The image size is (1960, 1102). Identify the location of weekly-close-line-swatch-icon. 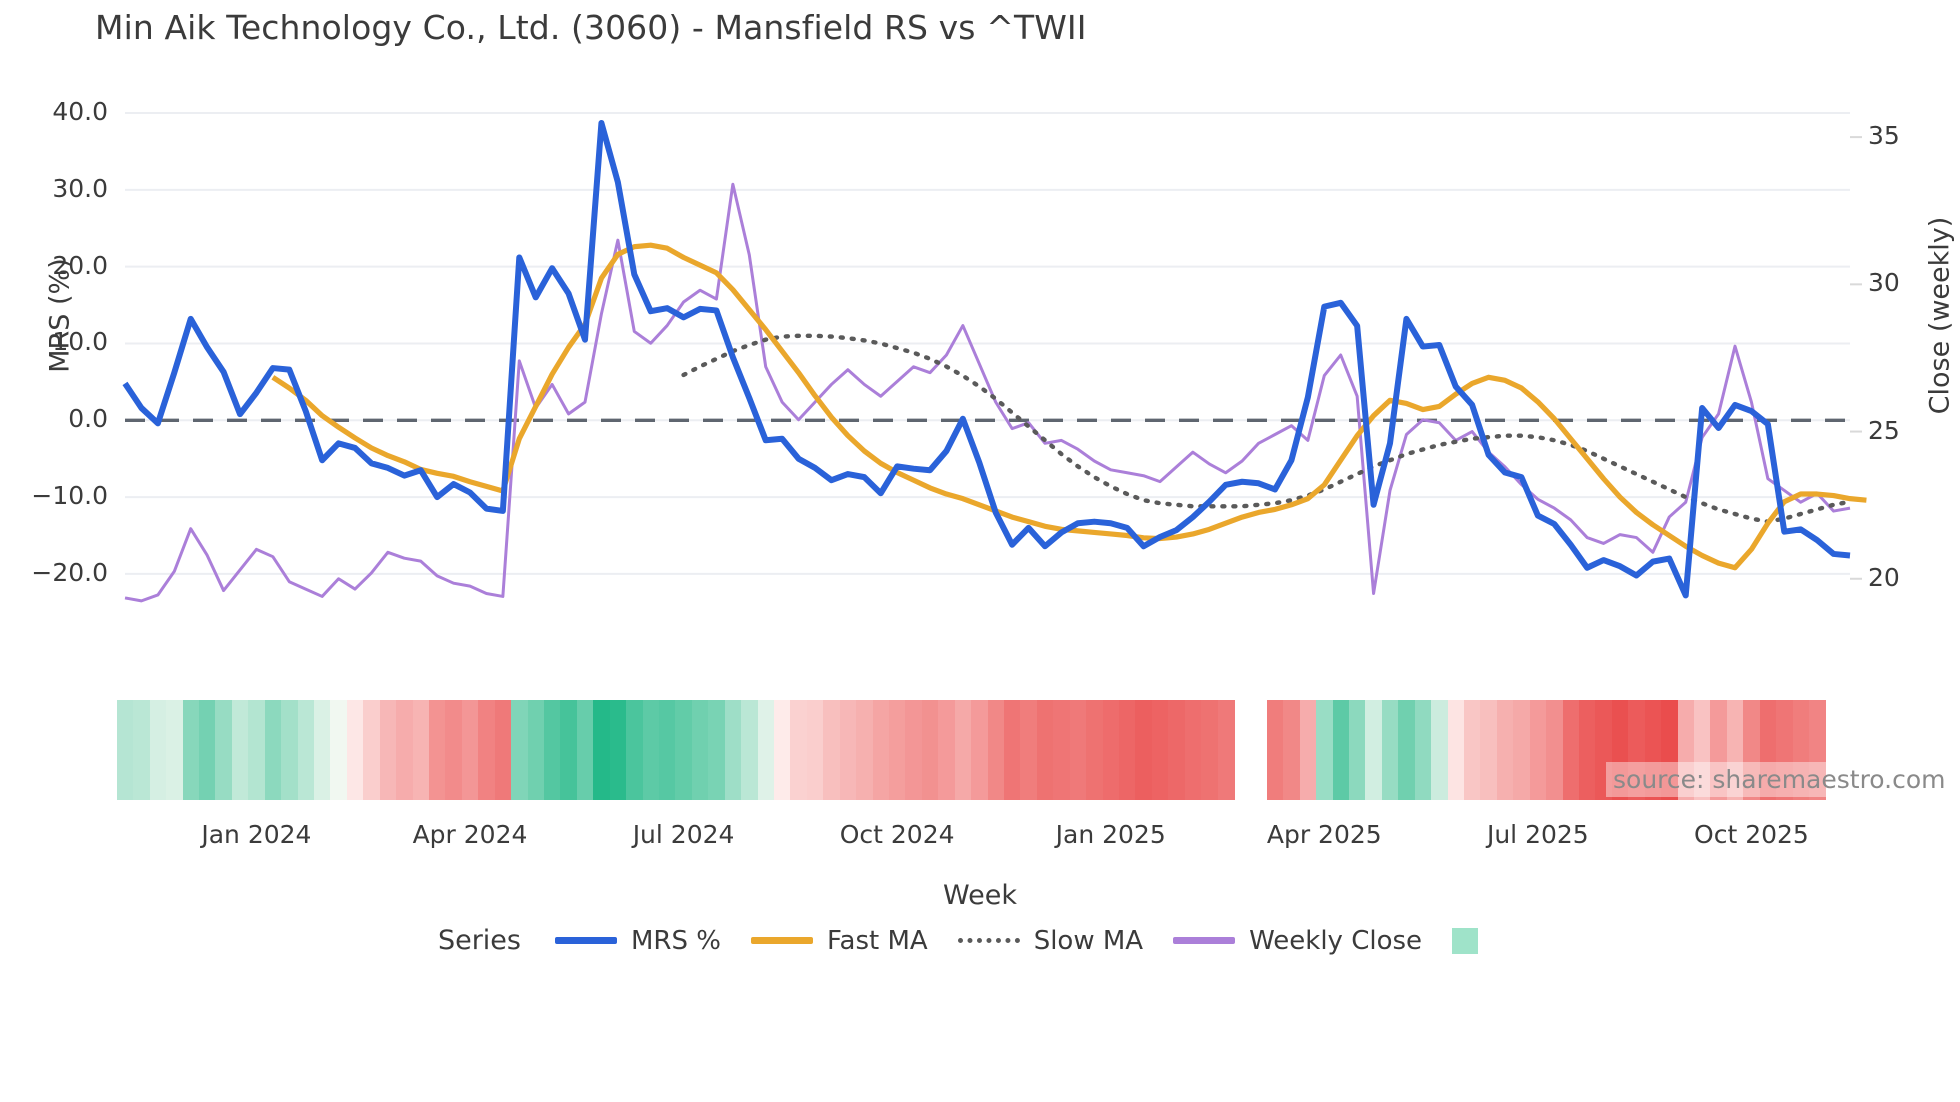
(1204, 940).